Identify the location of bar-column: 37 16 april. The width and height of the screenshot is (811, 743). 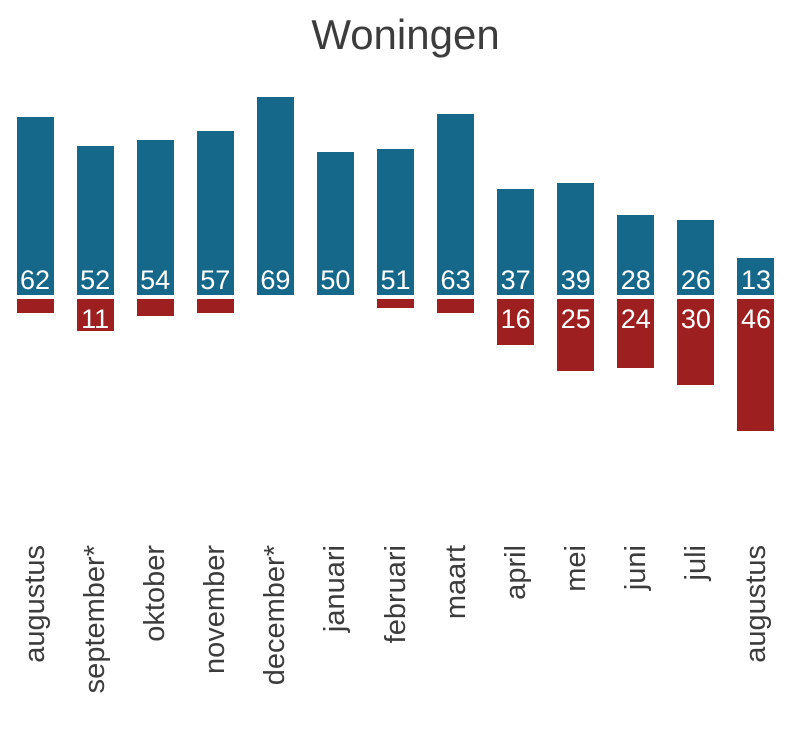
(516, 415).